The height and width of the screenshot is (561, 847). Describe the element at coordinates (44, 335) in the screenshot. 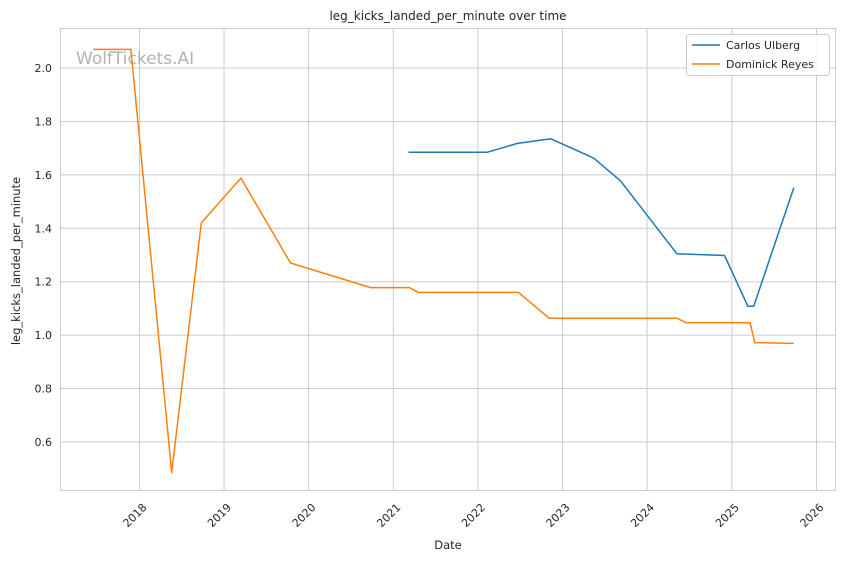

I see `y-tick-label: 1.0` at that location.